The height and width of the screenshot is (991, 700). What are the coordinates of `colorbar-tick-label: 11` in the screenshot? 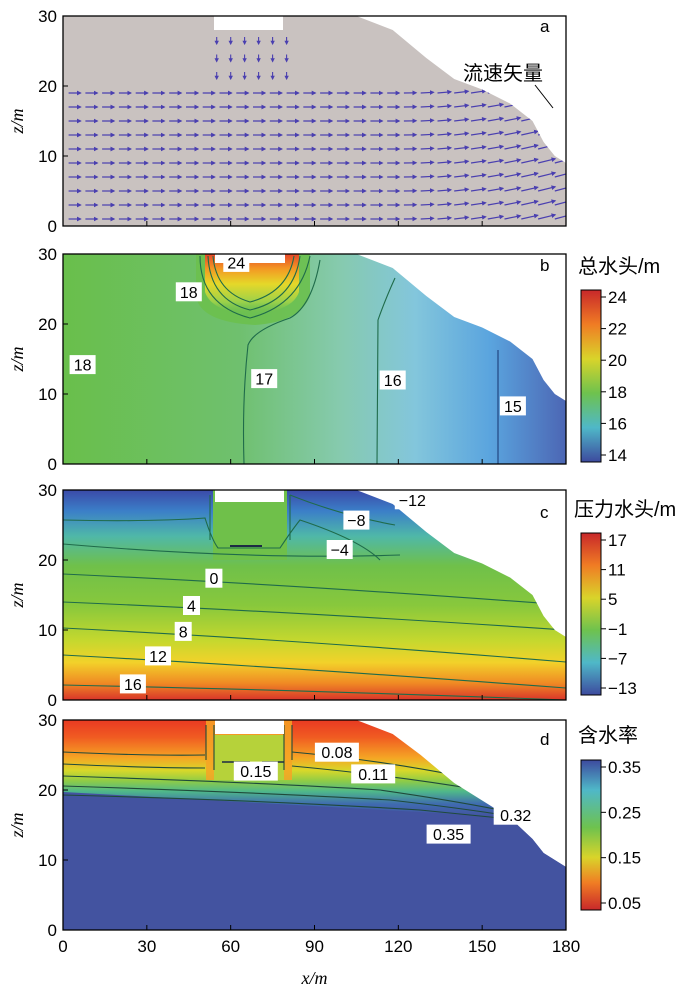 It's located at (617, 570).